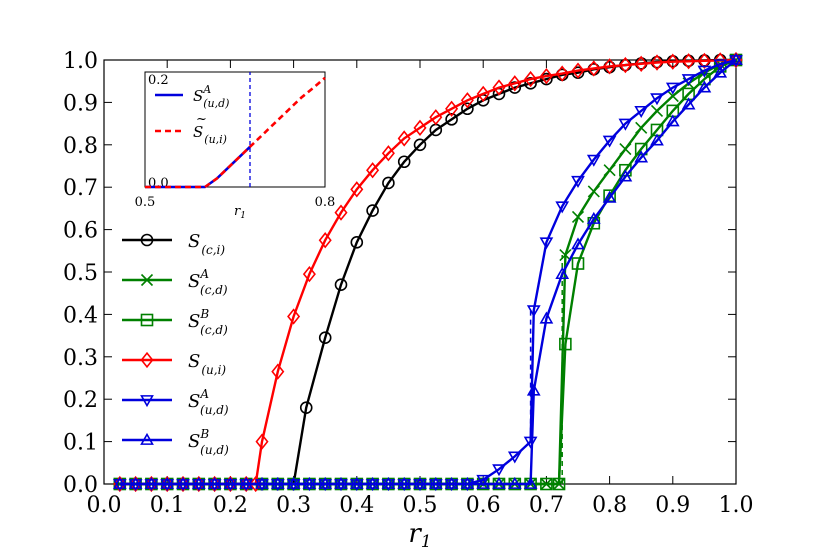  I want to click on legend-entry: SA (c,d), so click(175, 282).